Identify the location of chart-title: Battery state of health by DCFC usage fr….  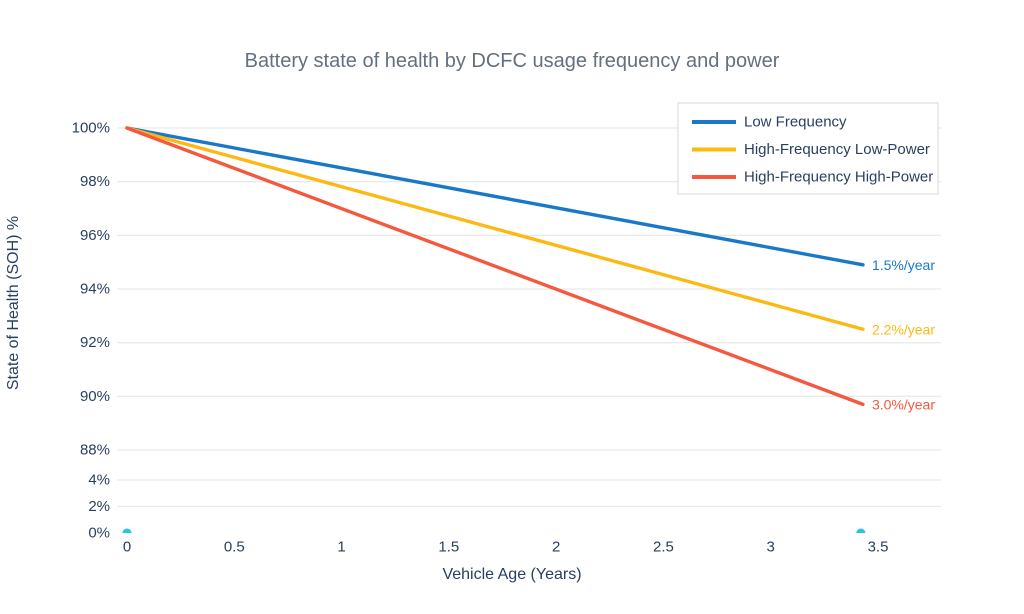
(512, 61).